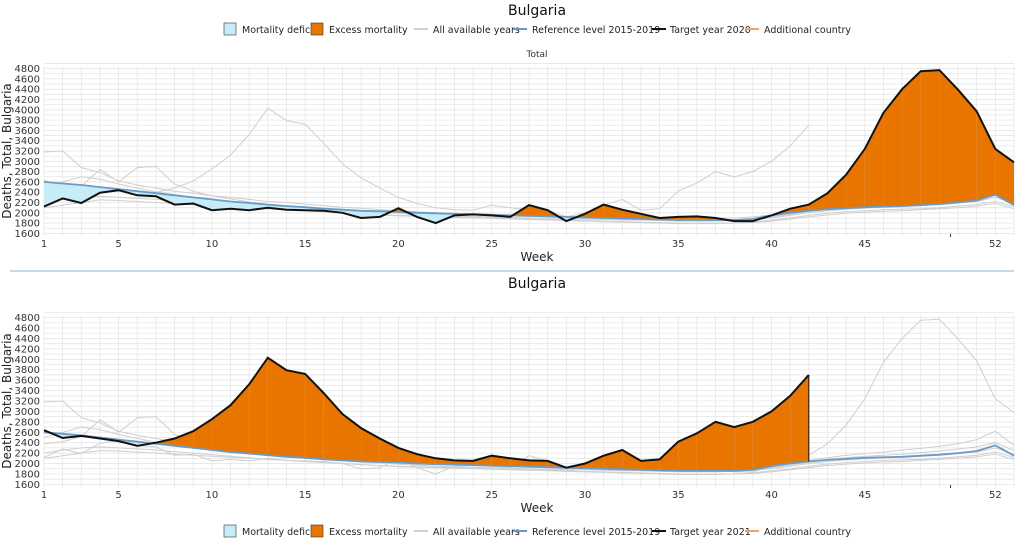 Image resolution: width=1024 pixels, height=550 pixels. Describe the element at coordinates (27, 381) in the screenshot. I see `y-tick-label: 3600` at that location.